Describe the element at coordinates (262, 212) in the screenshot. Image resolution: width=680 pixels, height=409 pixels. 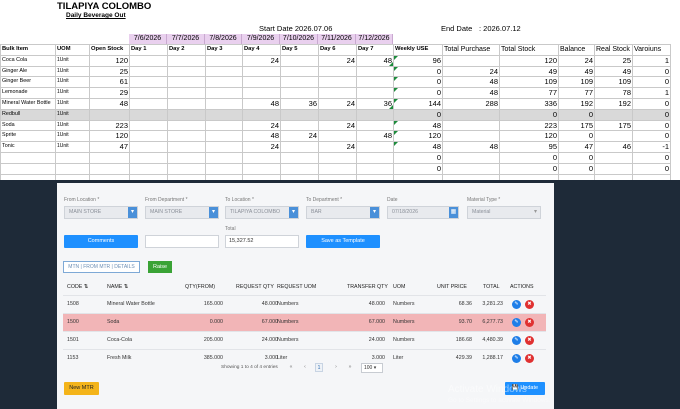
I see `to-location-select: TILAPIYA COLOMBO ▾` at that location.